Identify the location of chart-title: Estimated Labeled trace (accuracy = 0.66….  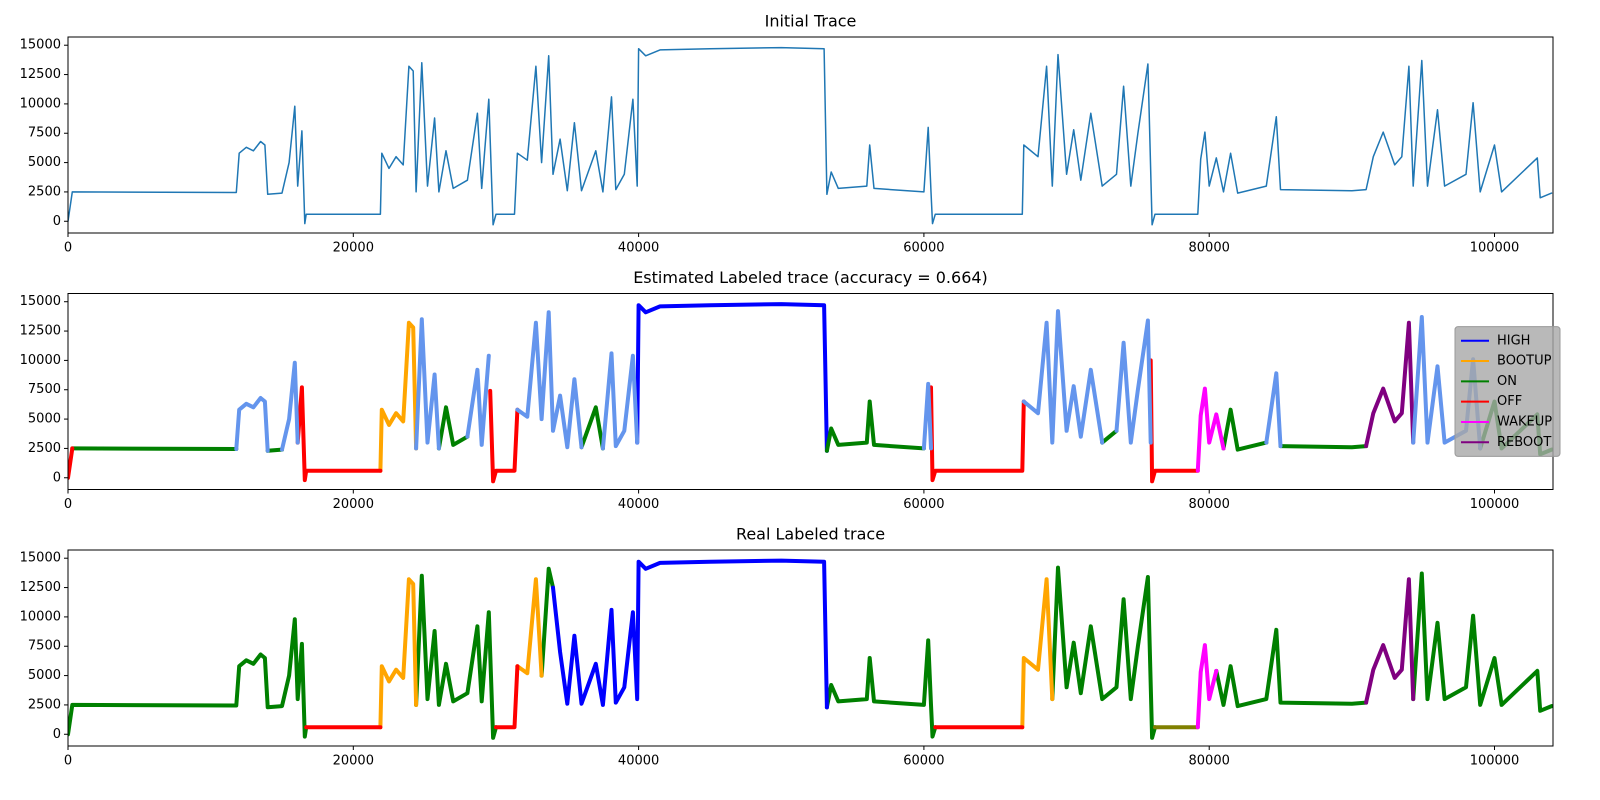
(810, 277).